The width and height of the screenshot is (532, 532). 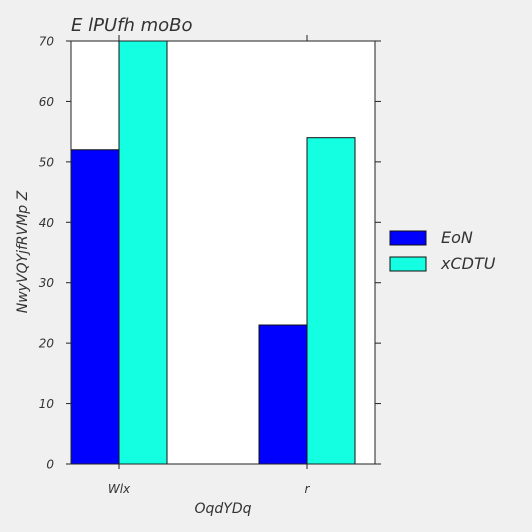 What do you see at coordinates (47, 162) in the screenshot?
I see `y-tick-label: 50` at bounding box center [47, 162].